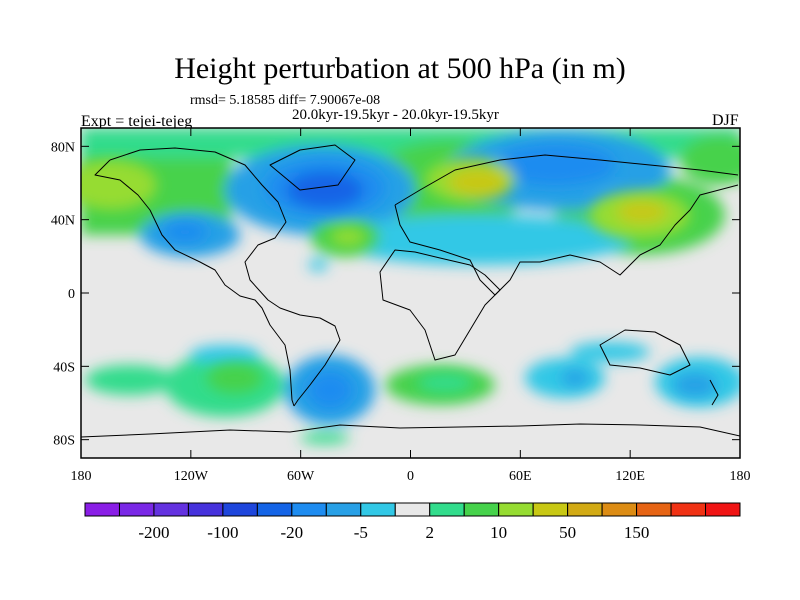 The width and height of the screenshot is (800, 600). What do you see at coordinates (520, 476) in the screenshot?
I see `lon-tick-label: 60E` at bounding box center [520, 476].